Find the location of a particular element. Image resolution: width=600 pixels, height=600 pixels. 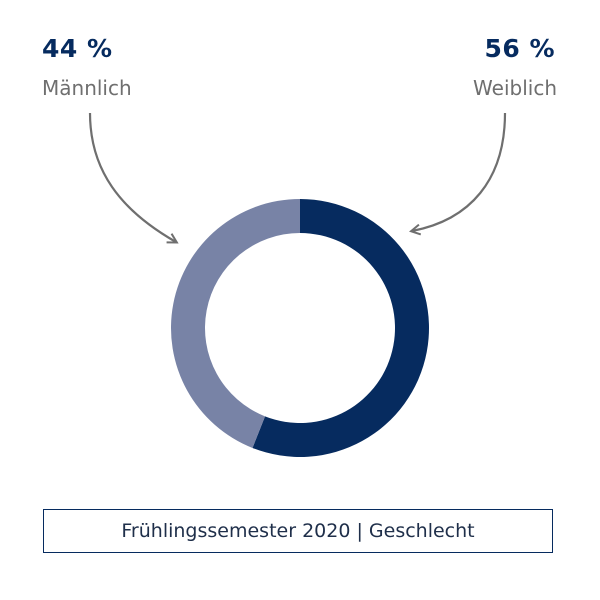

male-category-label: Männlich is located at coordinates (87, 88).